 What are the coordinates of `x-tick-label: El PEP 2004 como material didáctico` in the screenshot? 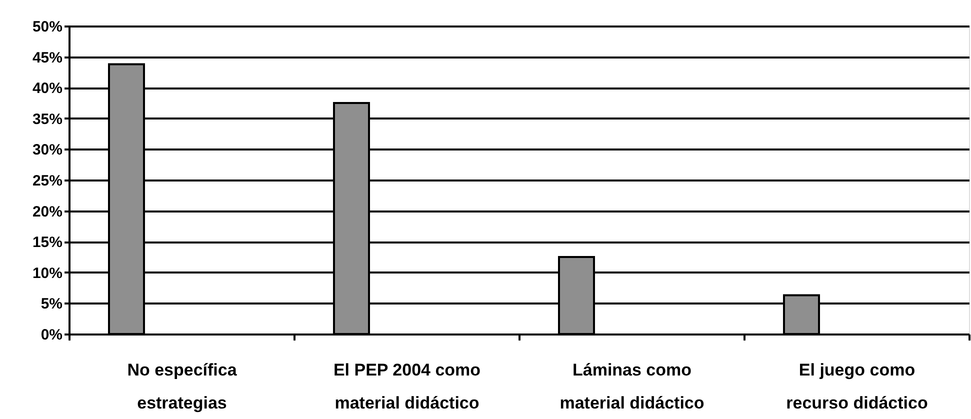 It's located at (407, 386).